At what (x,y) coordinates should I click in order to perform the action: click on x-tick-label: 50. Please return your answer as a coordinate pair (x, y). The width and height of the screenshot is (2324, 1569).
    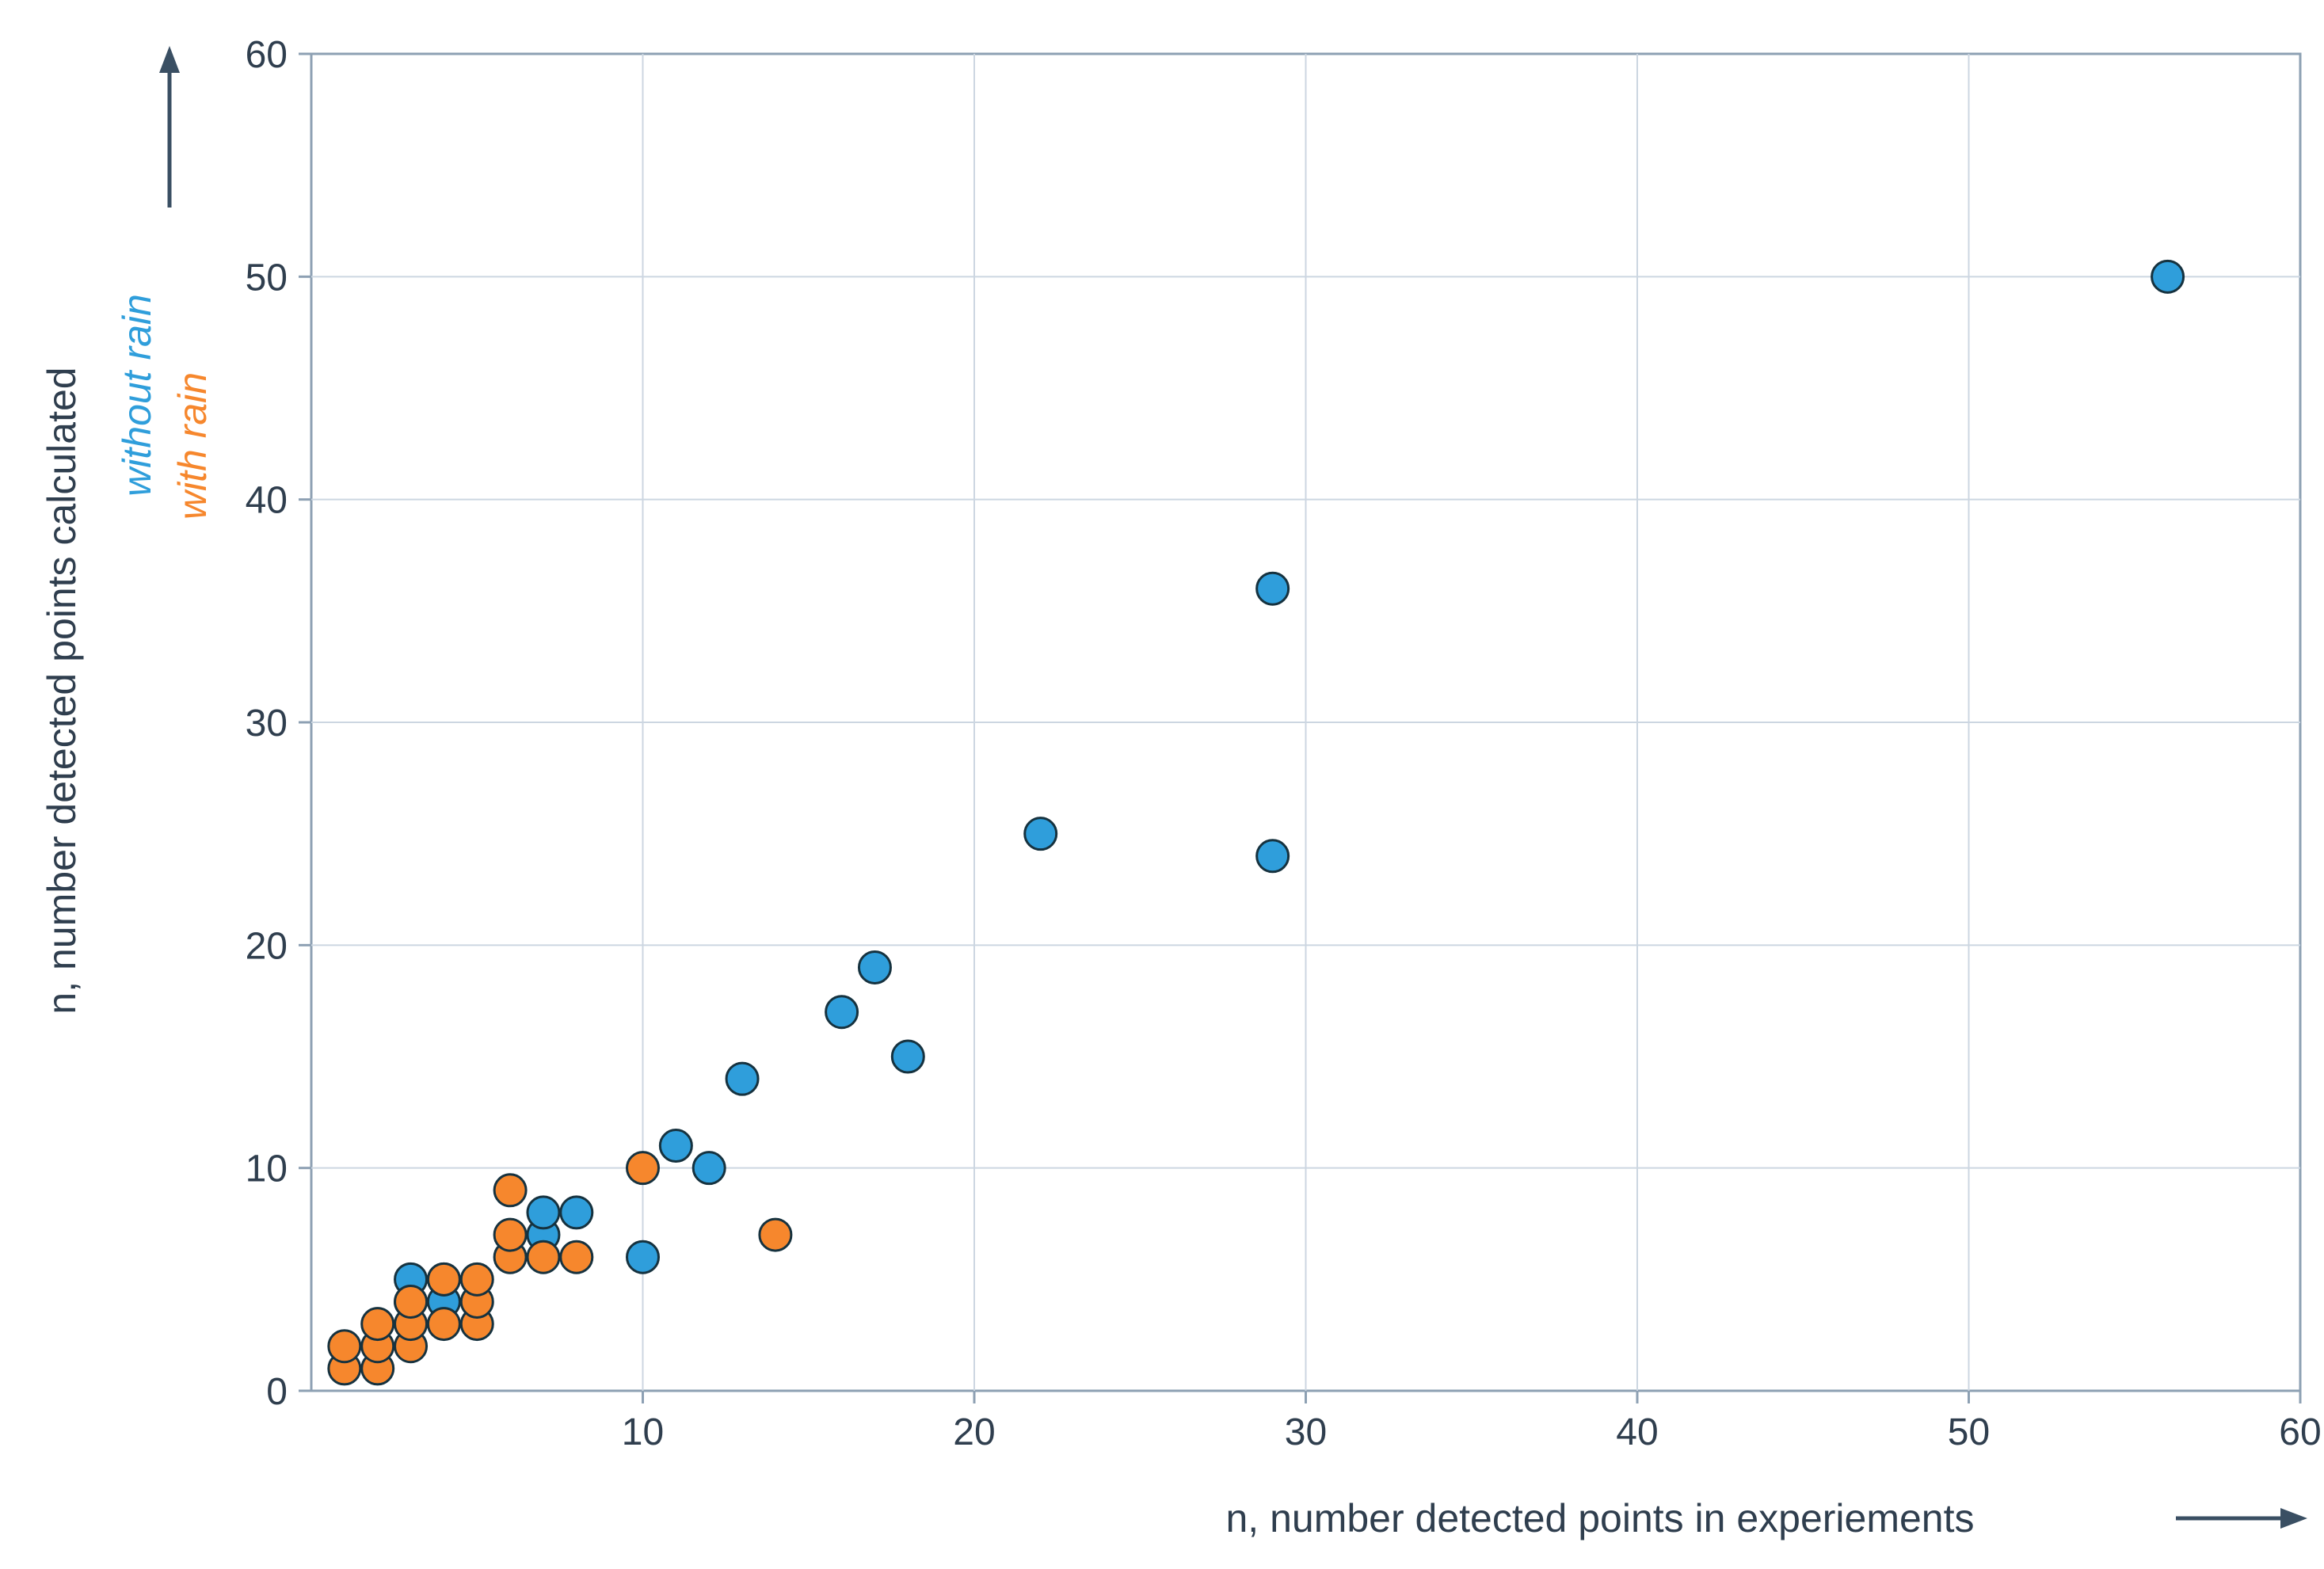
    Looking at the image, I should click on (1969, 1432).